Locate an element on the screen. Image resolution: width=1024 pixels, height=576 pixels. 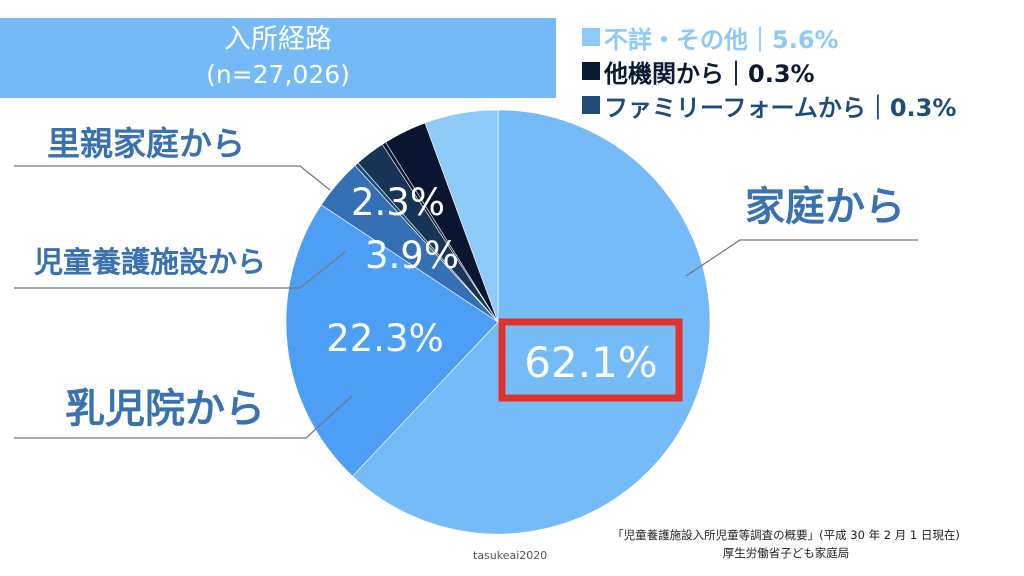
callout-infant-home: 乳児院から is located at coordinates (165, 409).